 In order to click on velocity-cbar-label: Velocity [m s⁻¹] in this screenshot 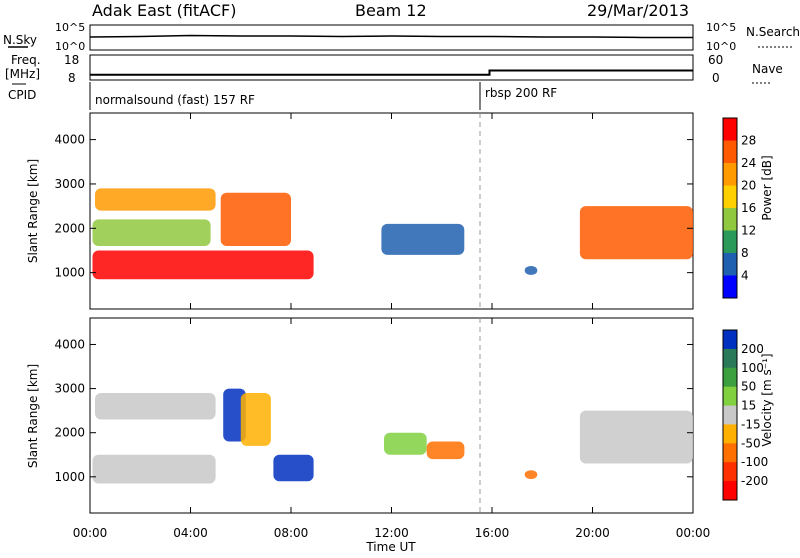, I will do `click(767, 399)`.